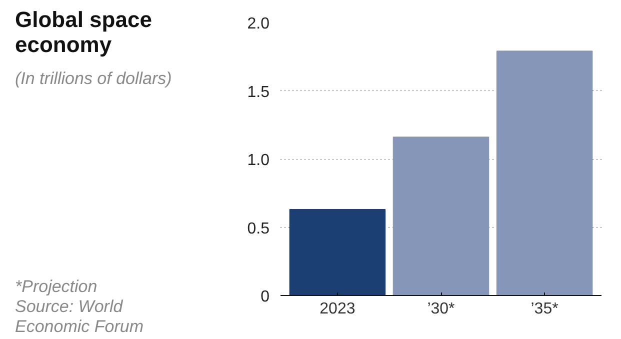 This screenshot has width=621, height=339. I want to click on source-note: Source: World Economic Forum, so click(79, 316).